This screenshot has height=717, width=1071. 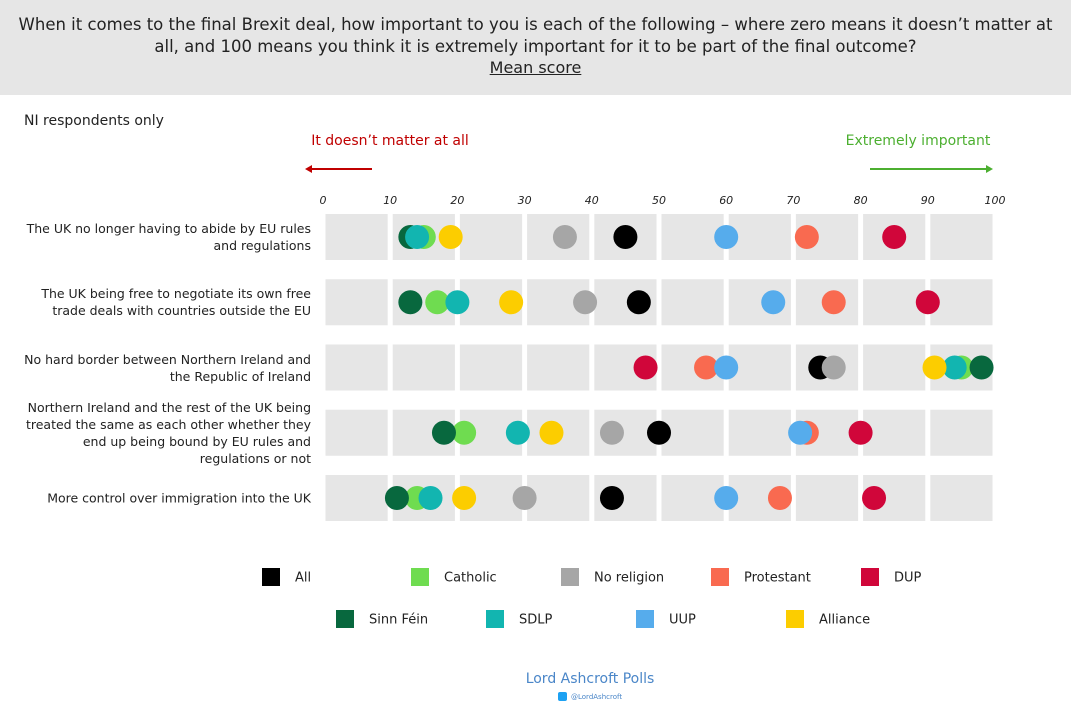 I want to click on x-tick-label: 70, so click(x=793, y=200).